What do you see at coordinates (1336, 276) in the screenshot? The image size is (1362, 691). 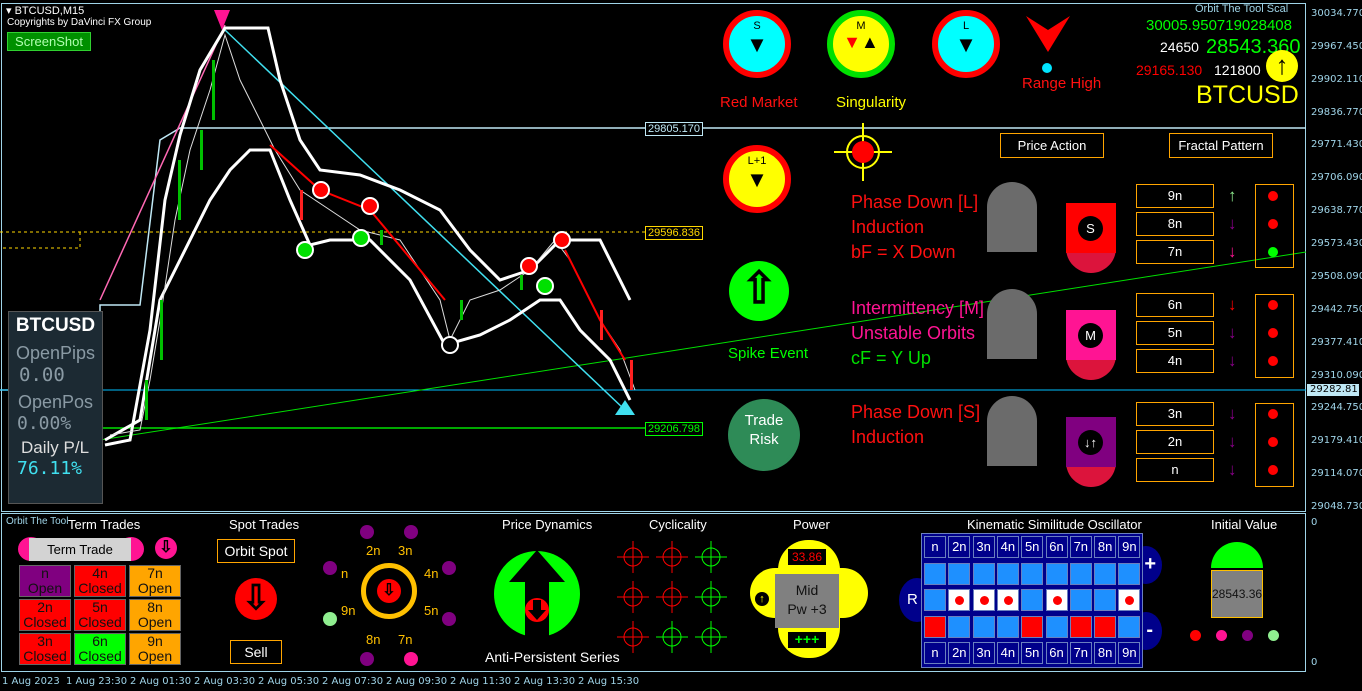 I see `price-tick: 29508.090` at bounding box center [1336, 276].